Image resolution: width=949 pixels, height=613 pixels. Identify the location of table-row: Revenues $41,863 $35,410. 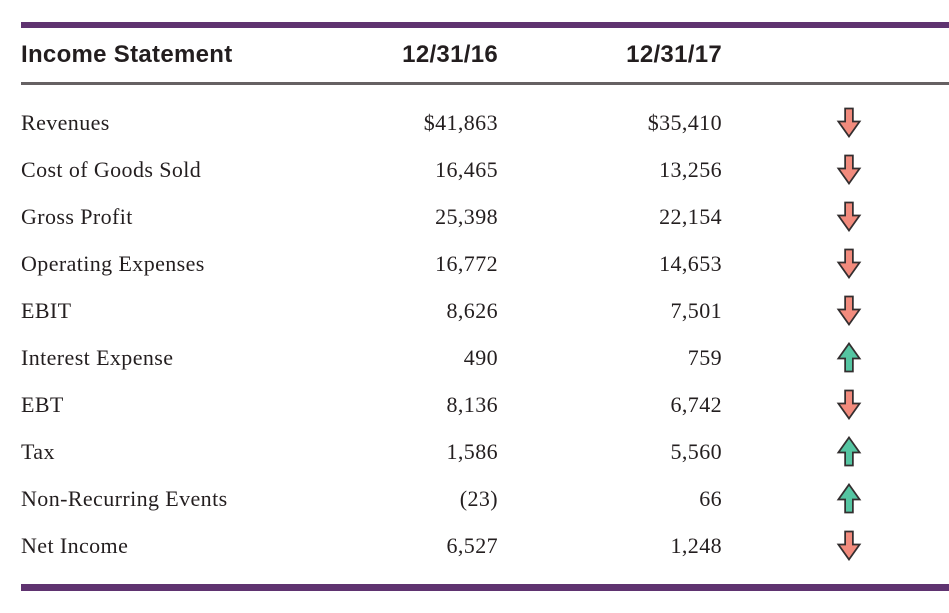
(474, 122).